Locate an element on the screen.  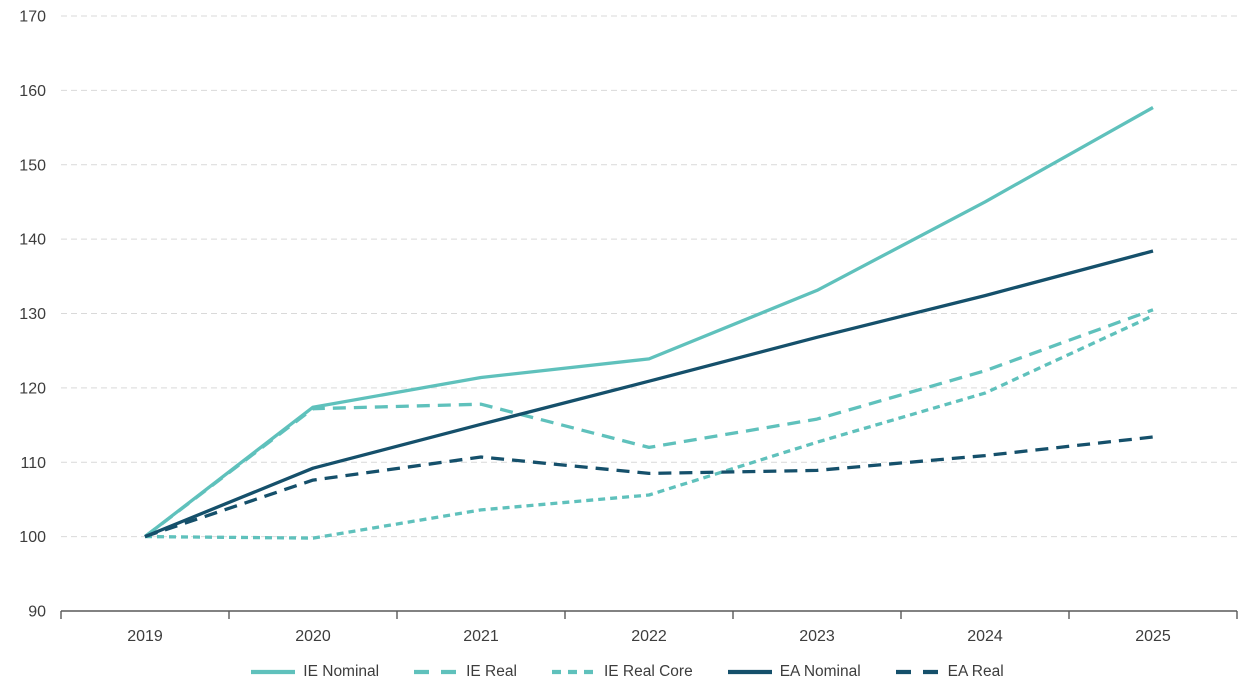
y-axis-tick-label: 160 is located at coordinates (32, 91).